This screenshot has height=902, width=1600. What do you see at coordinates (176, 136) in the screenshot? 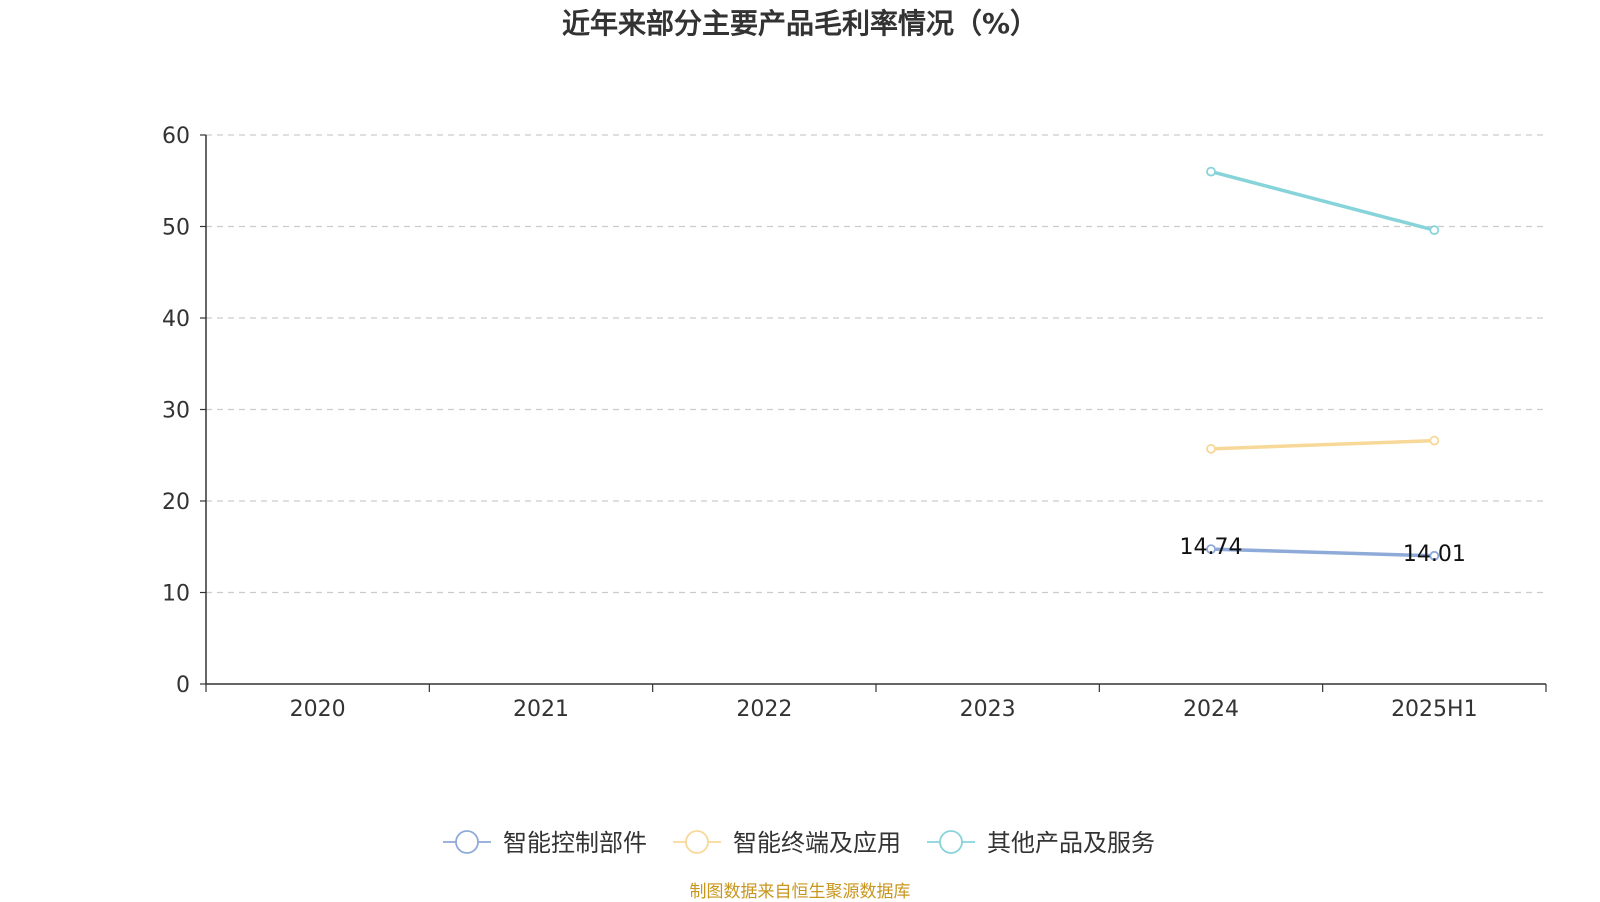
I see `y-tick-label: 60` at bounding box center [176, 136].